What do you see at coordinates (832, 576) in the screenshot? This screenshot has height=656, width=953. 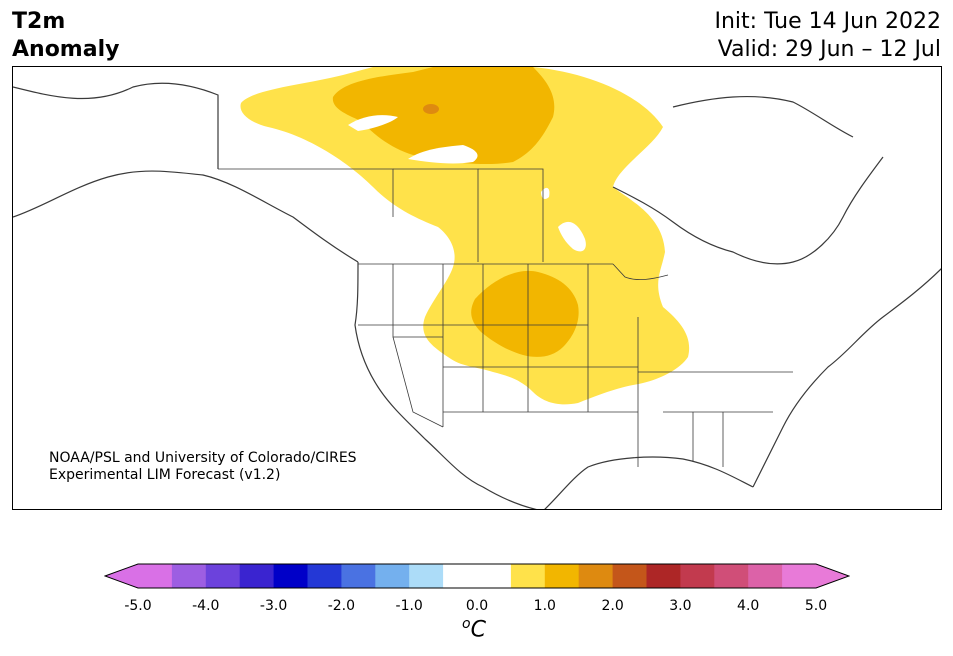 I see `colorbar-max-arrow` at bounding box center [832, 576].